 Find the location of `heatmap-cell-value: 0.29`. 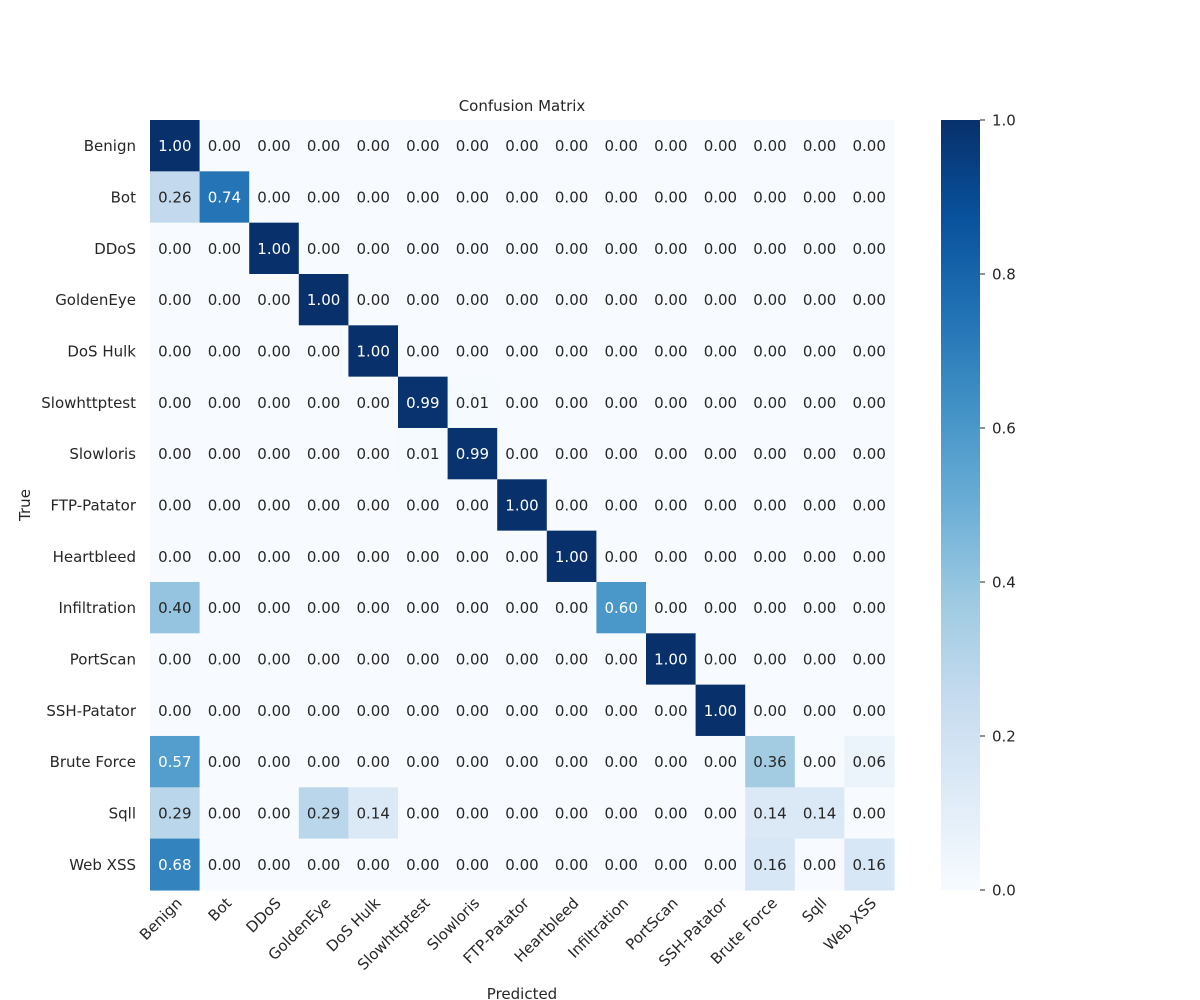

heatmap-cell-value: 0.29 is located at coordinates (323, 813).